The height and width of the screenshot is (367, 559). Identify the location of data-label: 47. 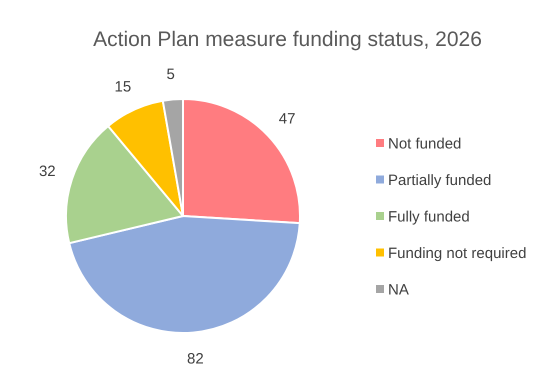
(287, 119).